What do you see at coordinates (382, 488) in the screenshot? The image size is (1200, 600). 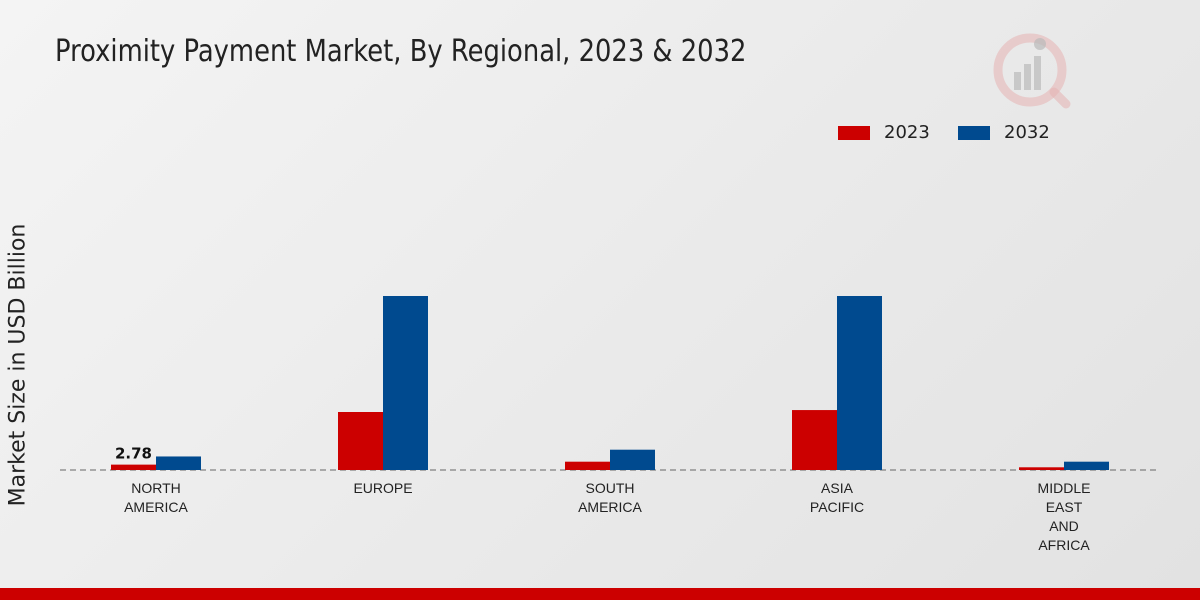 I see `x-tick-label-1-0: EUROPE` at bounding box center [382, 488].